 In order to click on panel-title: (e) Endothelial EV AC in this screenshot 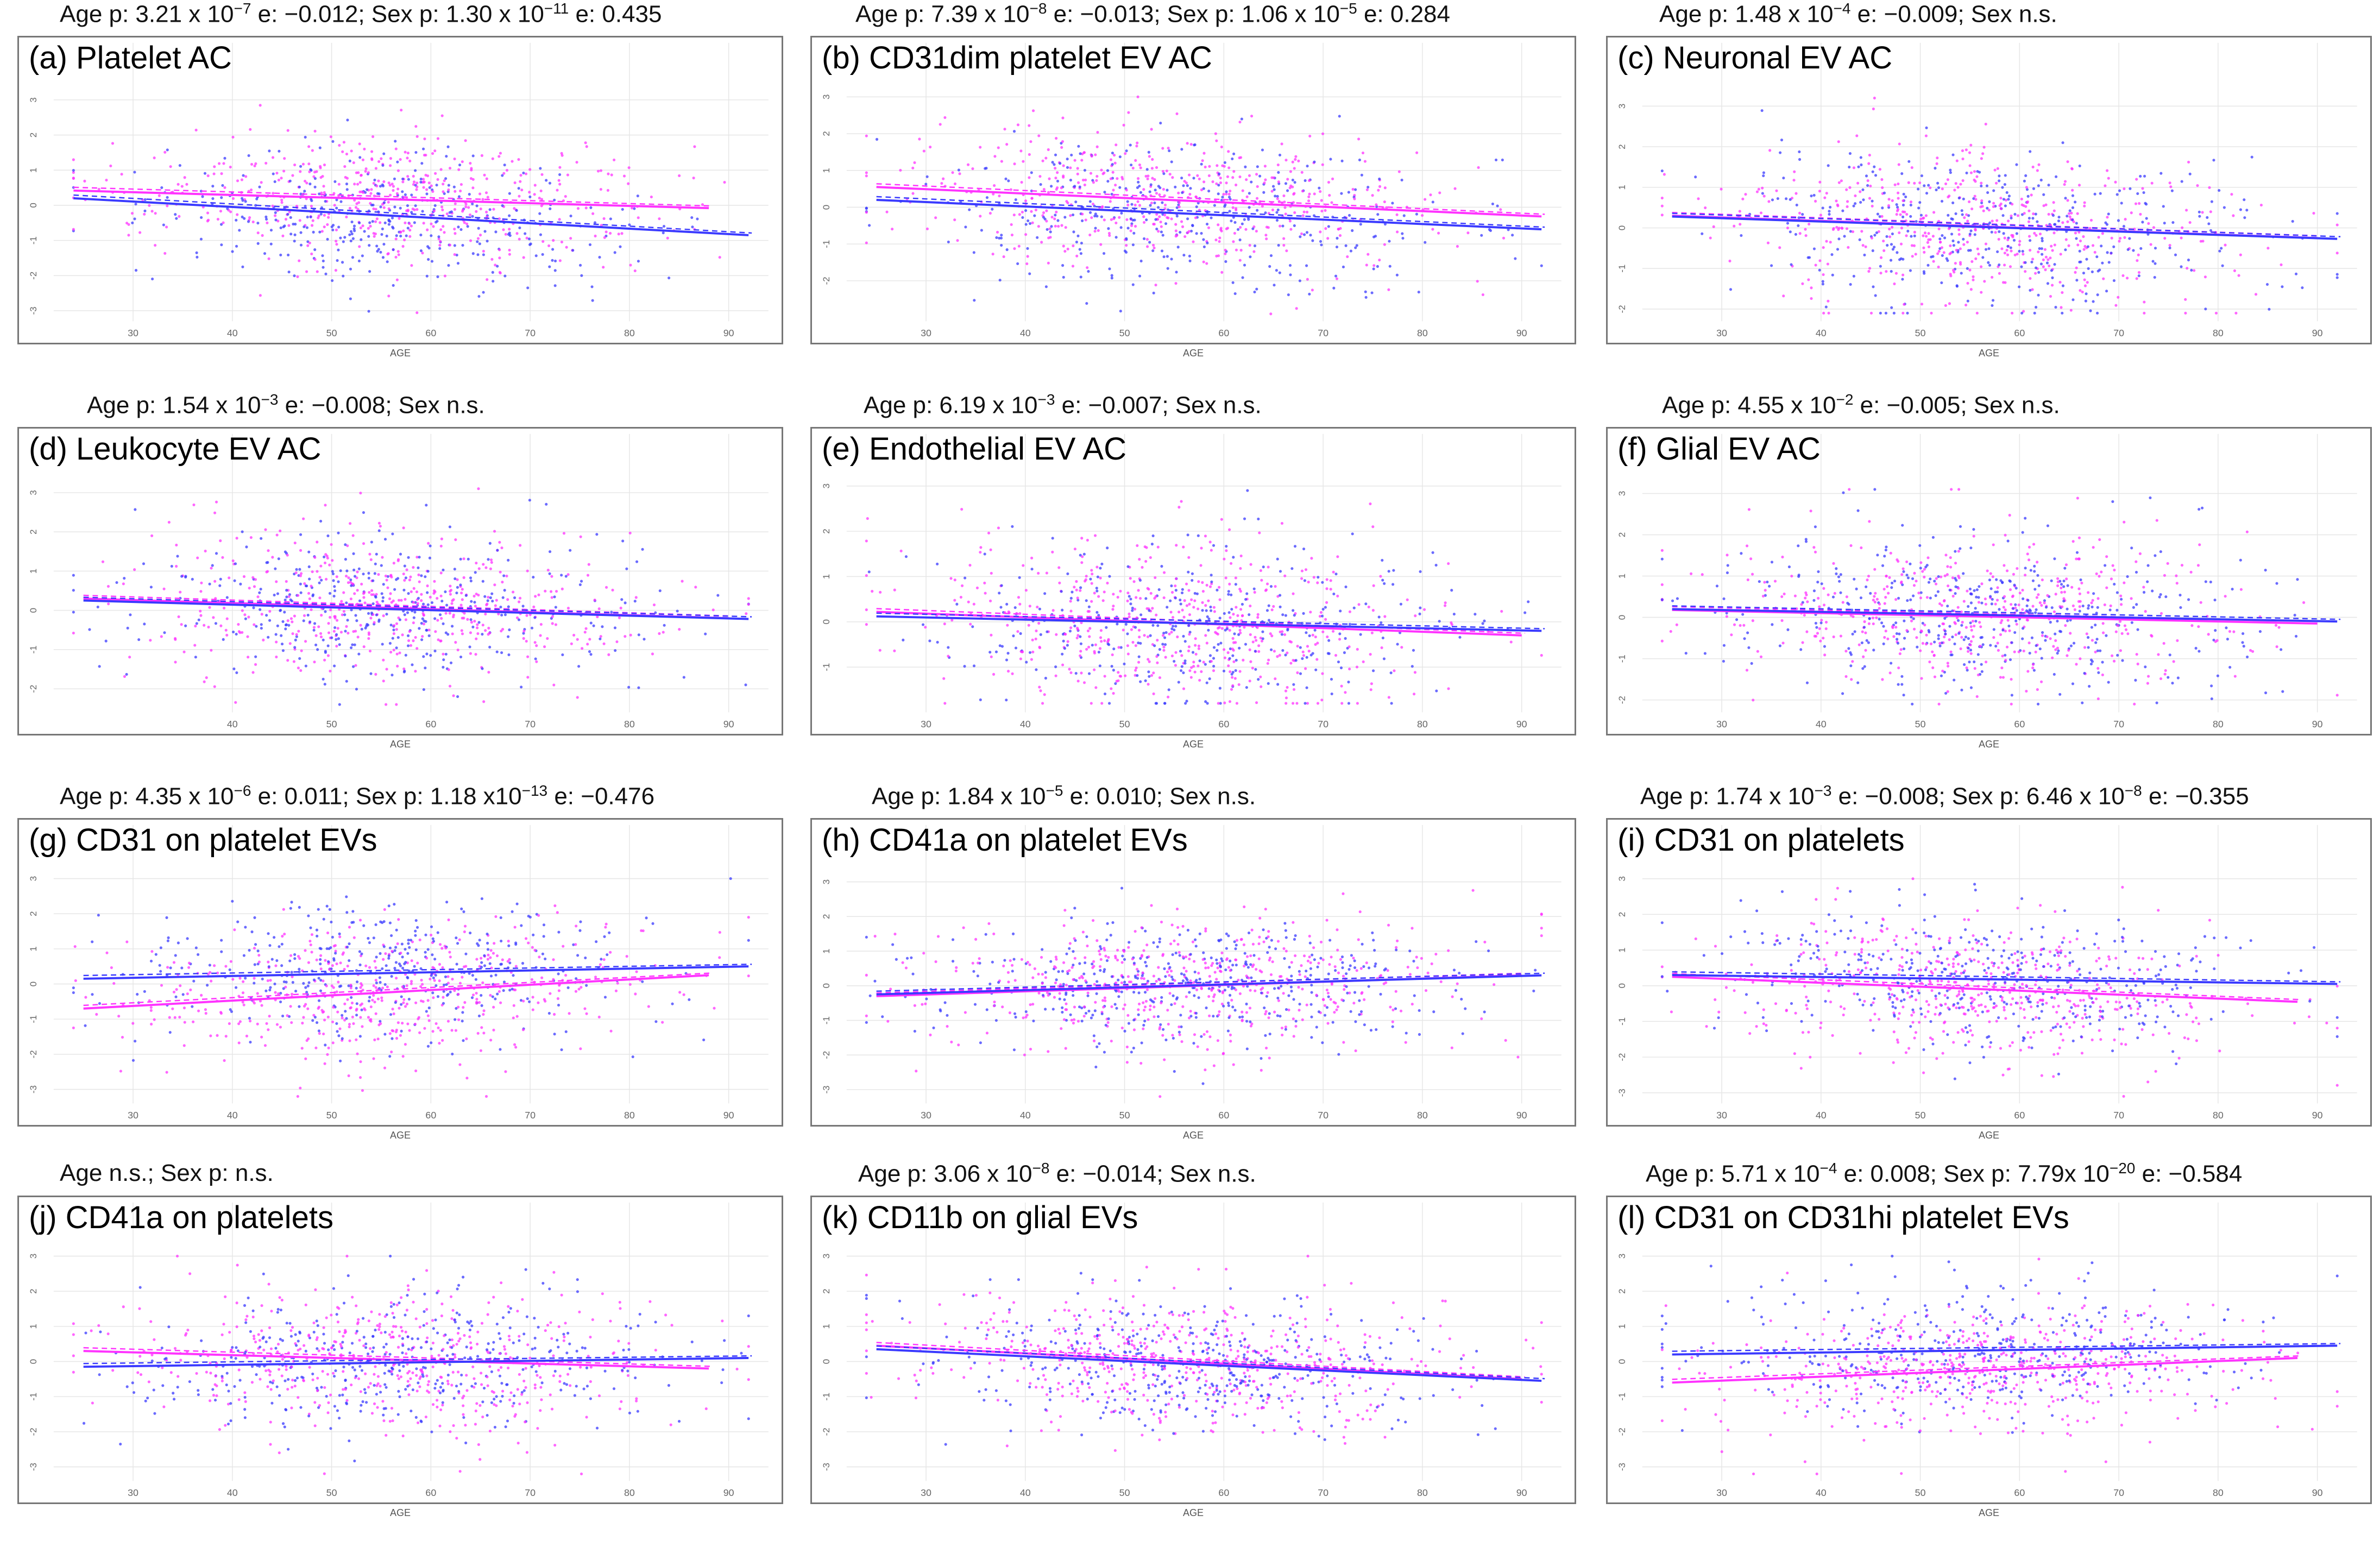, I will do `click(974, 449)`.